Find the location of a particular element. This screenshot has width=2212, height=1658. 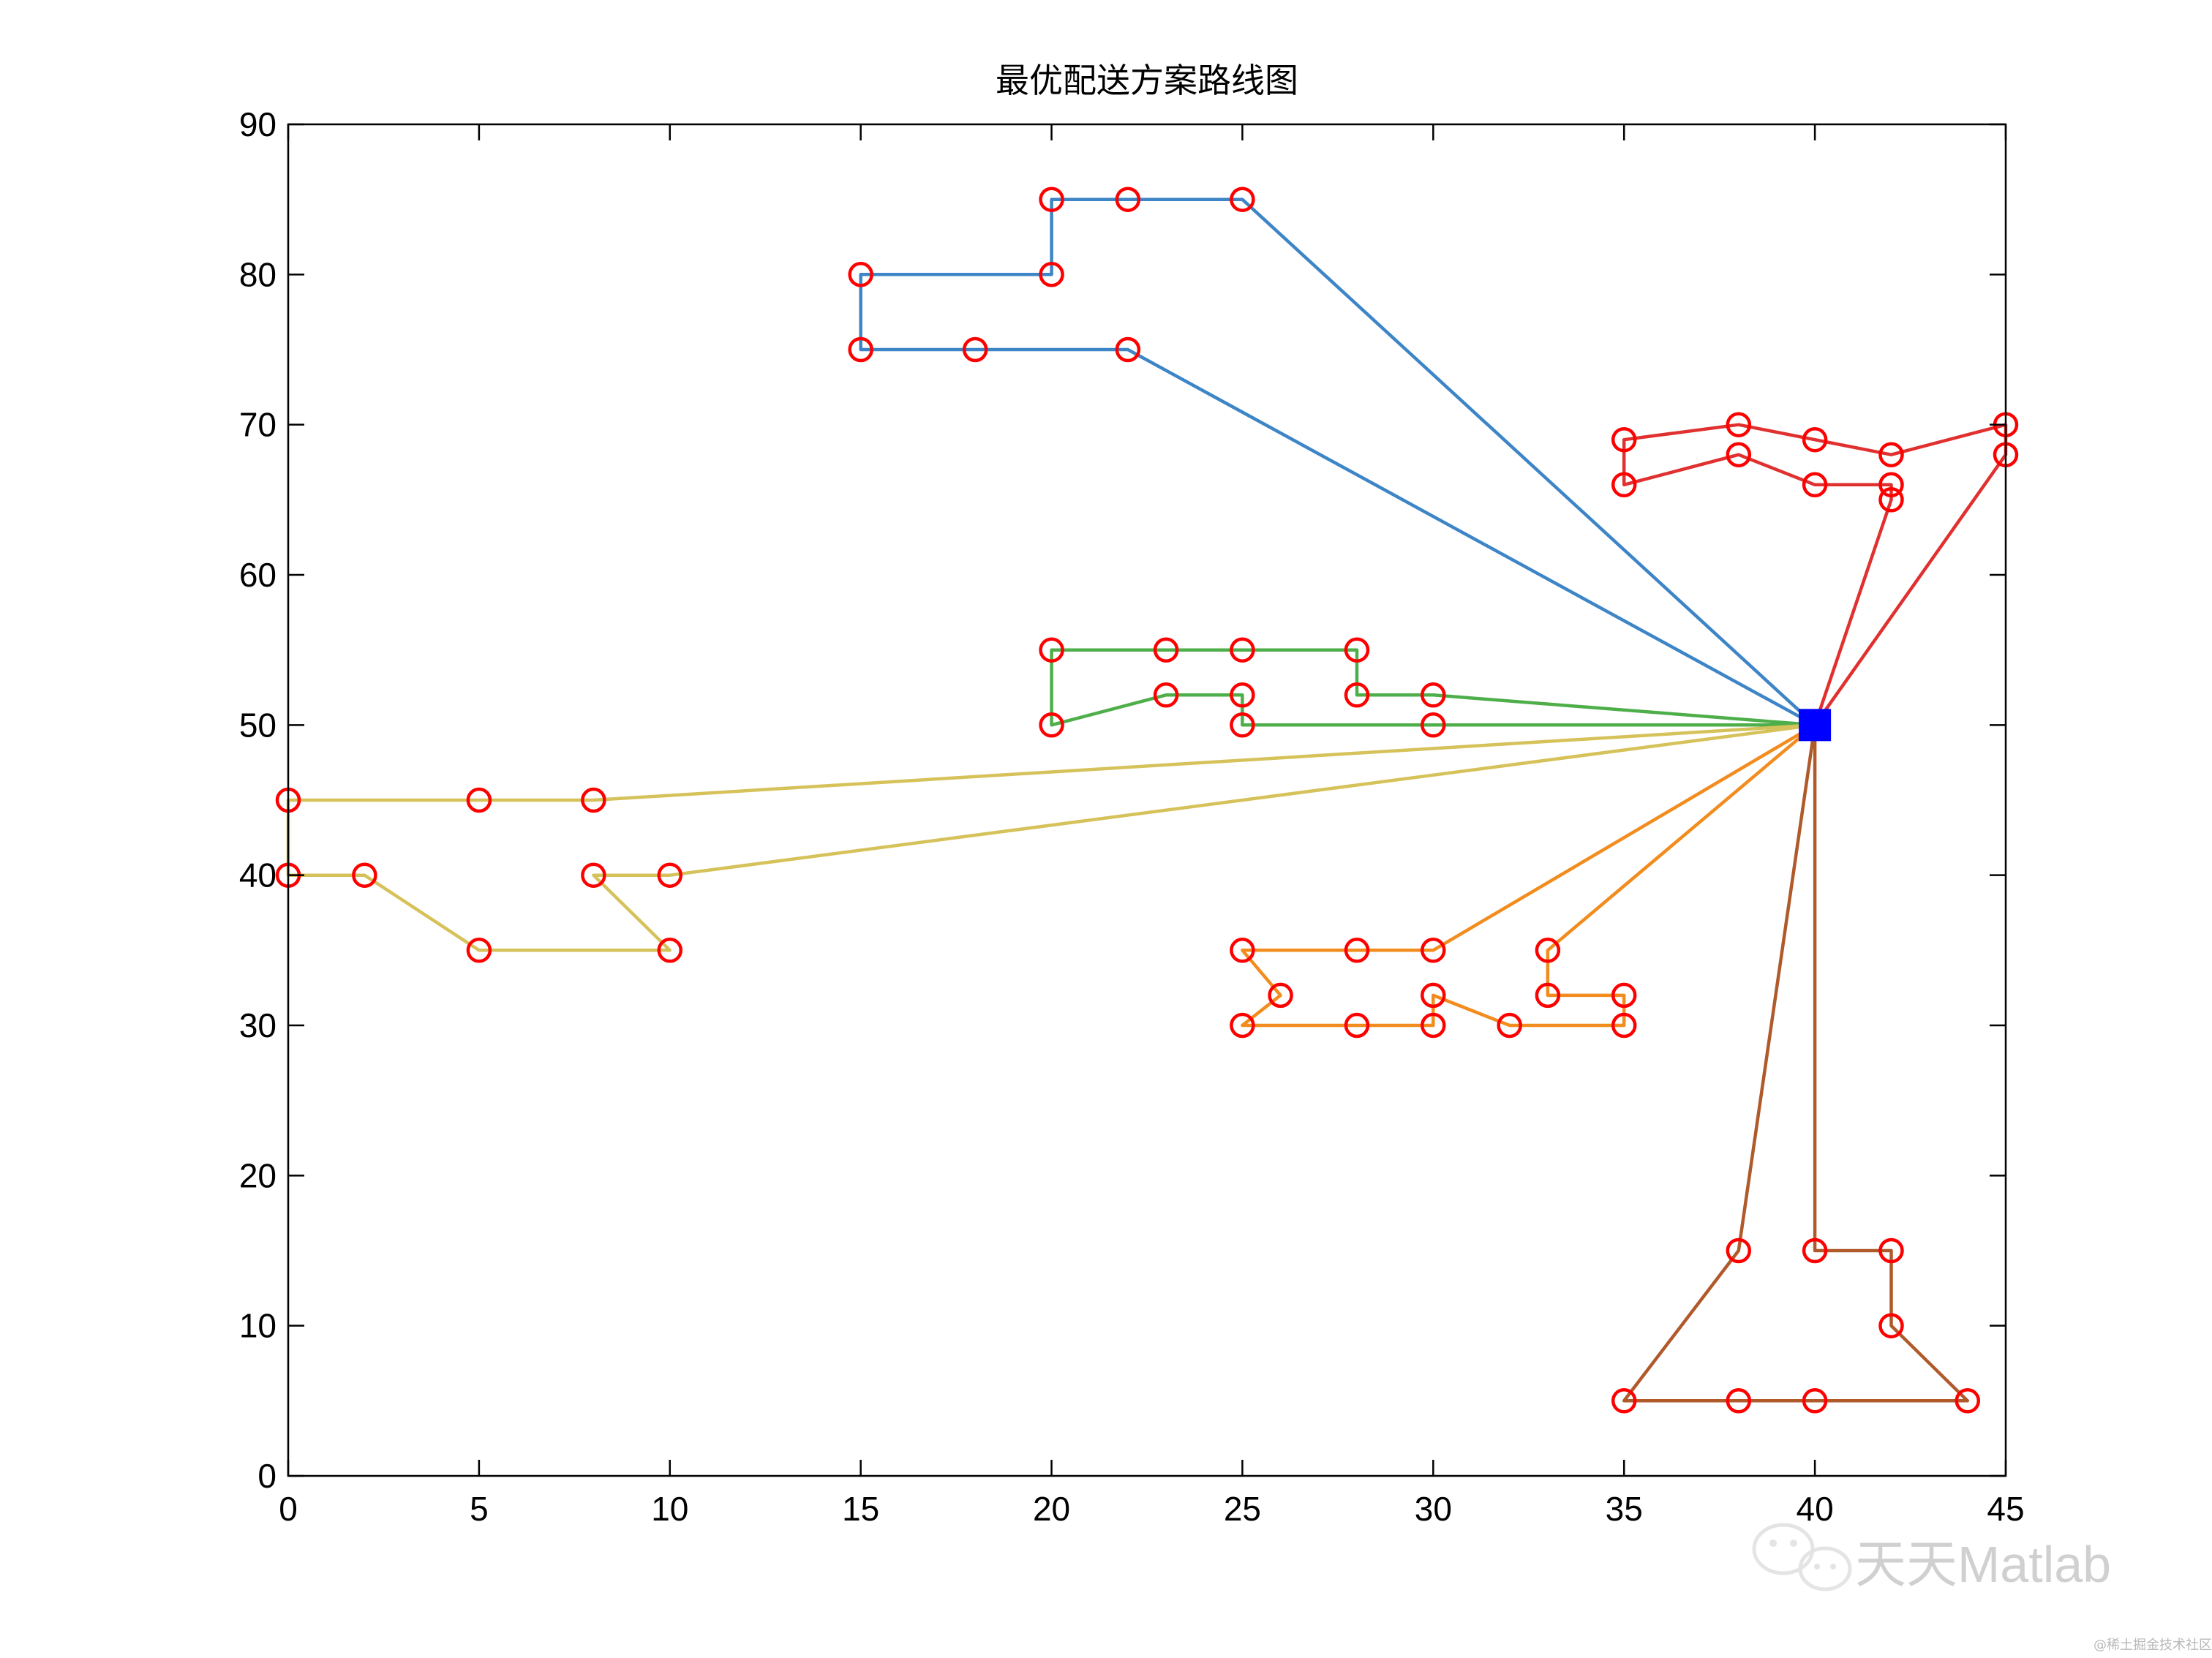

x-tick-label: 15 is located at coordinates (860, 1509).